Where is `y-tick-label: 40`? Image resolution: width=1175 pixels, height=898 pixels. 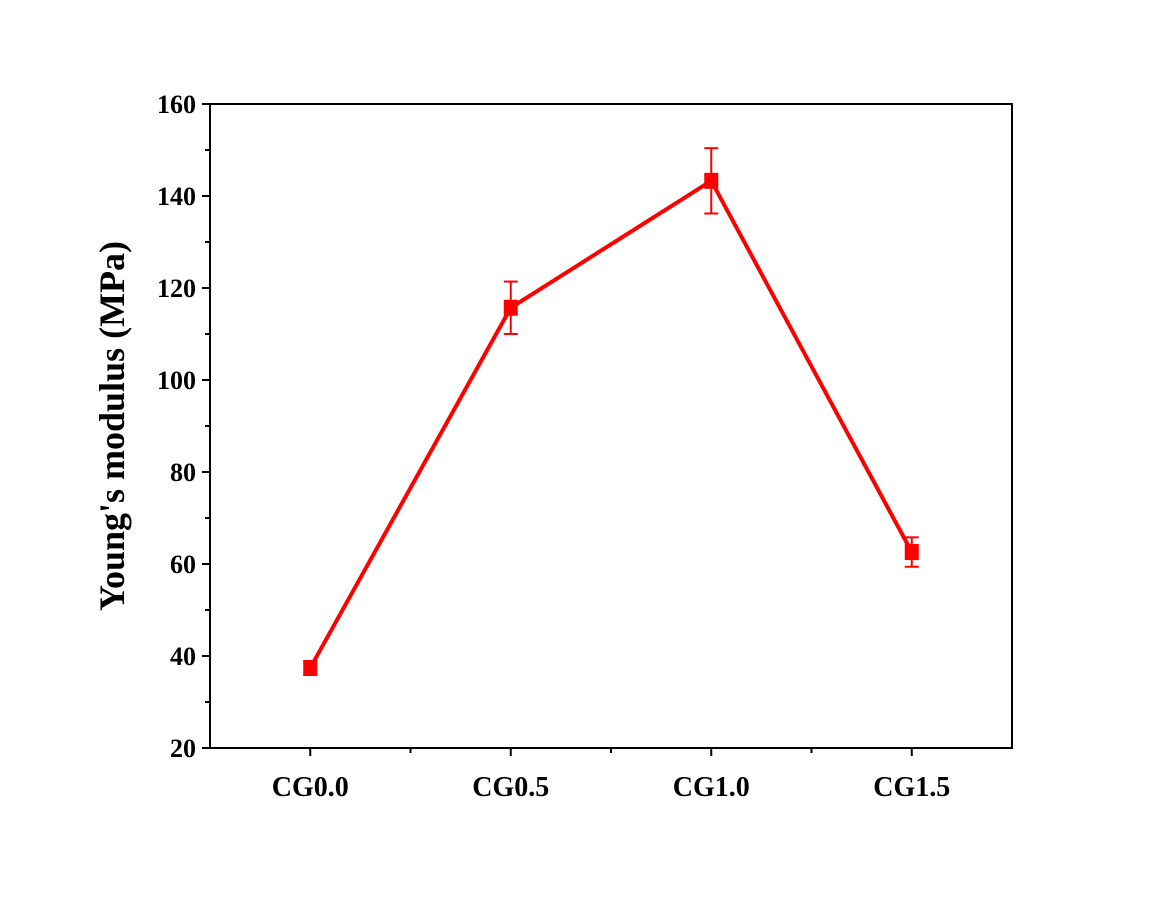 y-tick-label: 40 is located at coordinates (183, 656).